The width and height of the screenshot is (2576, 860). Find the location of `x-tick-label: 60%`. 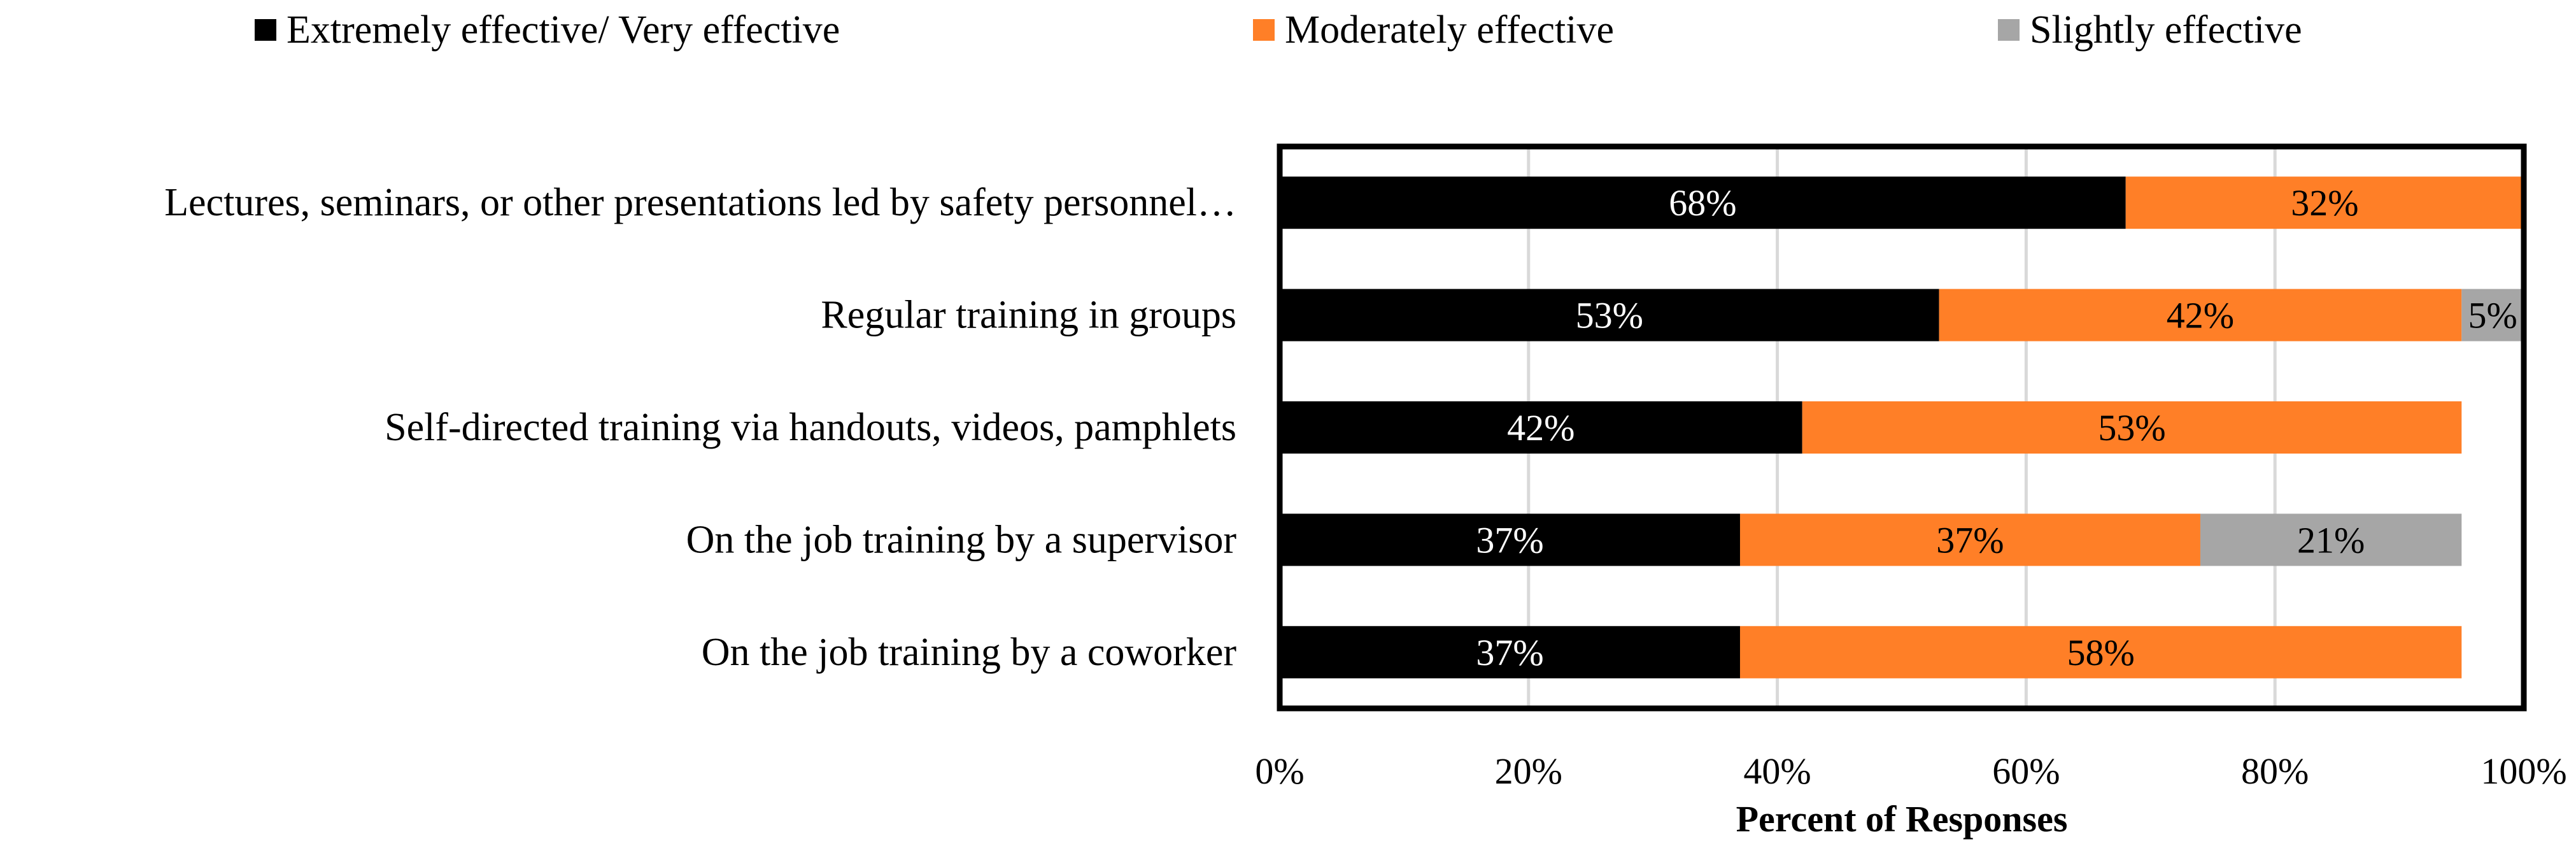

x-tick-label: 60% is located at coordinates (2026, 771).